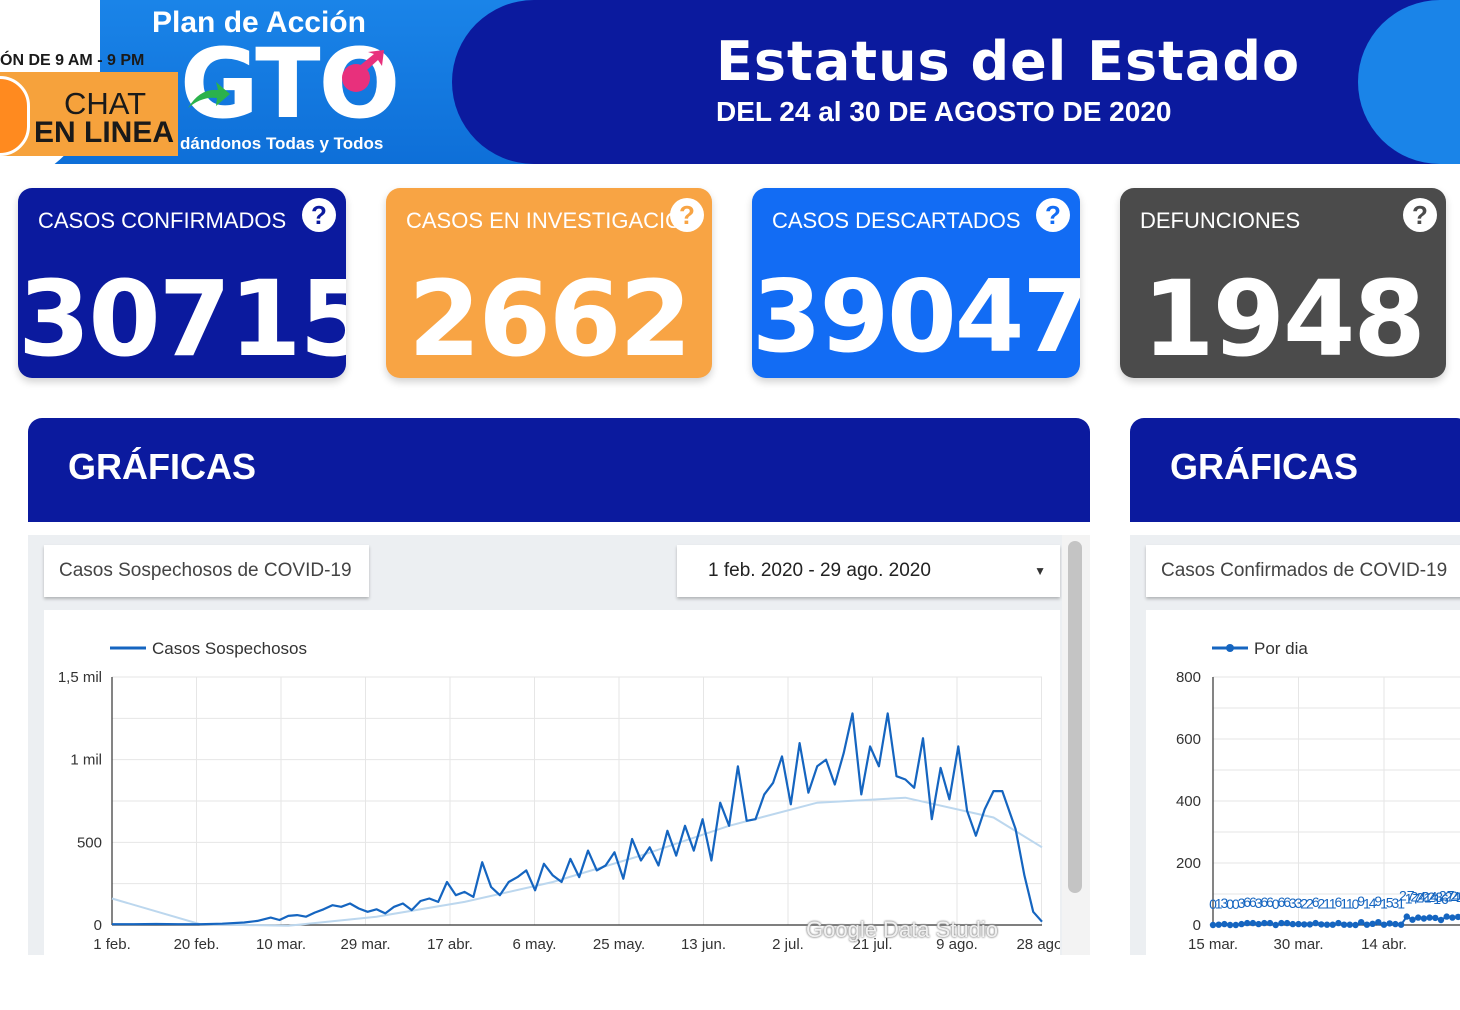 This screenshot has height=1010, width=1460. What do you see at coordinates (209, 95) in the screenshot?
I see `green-arrow-icon` at bounding box center [209, 95].